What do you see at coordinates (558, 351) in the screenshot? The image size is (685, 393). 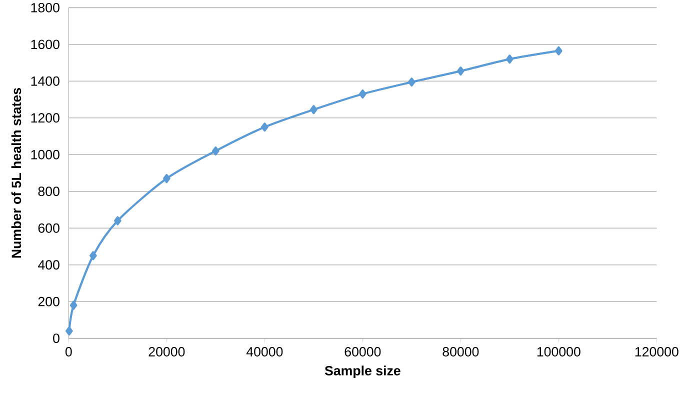 I see `x-tick-label: 100000` at bounding box center [558, 351].